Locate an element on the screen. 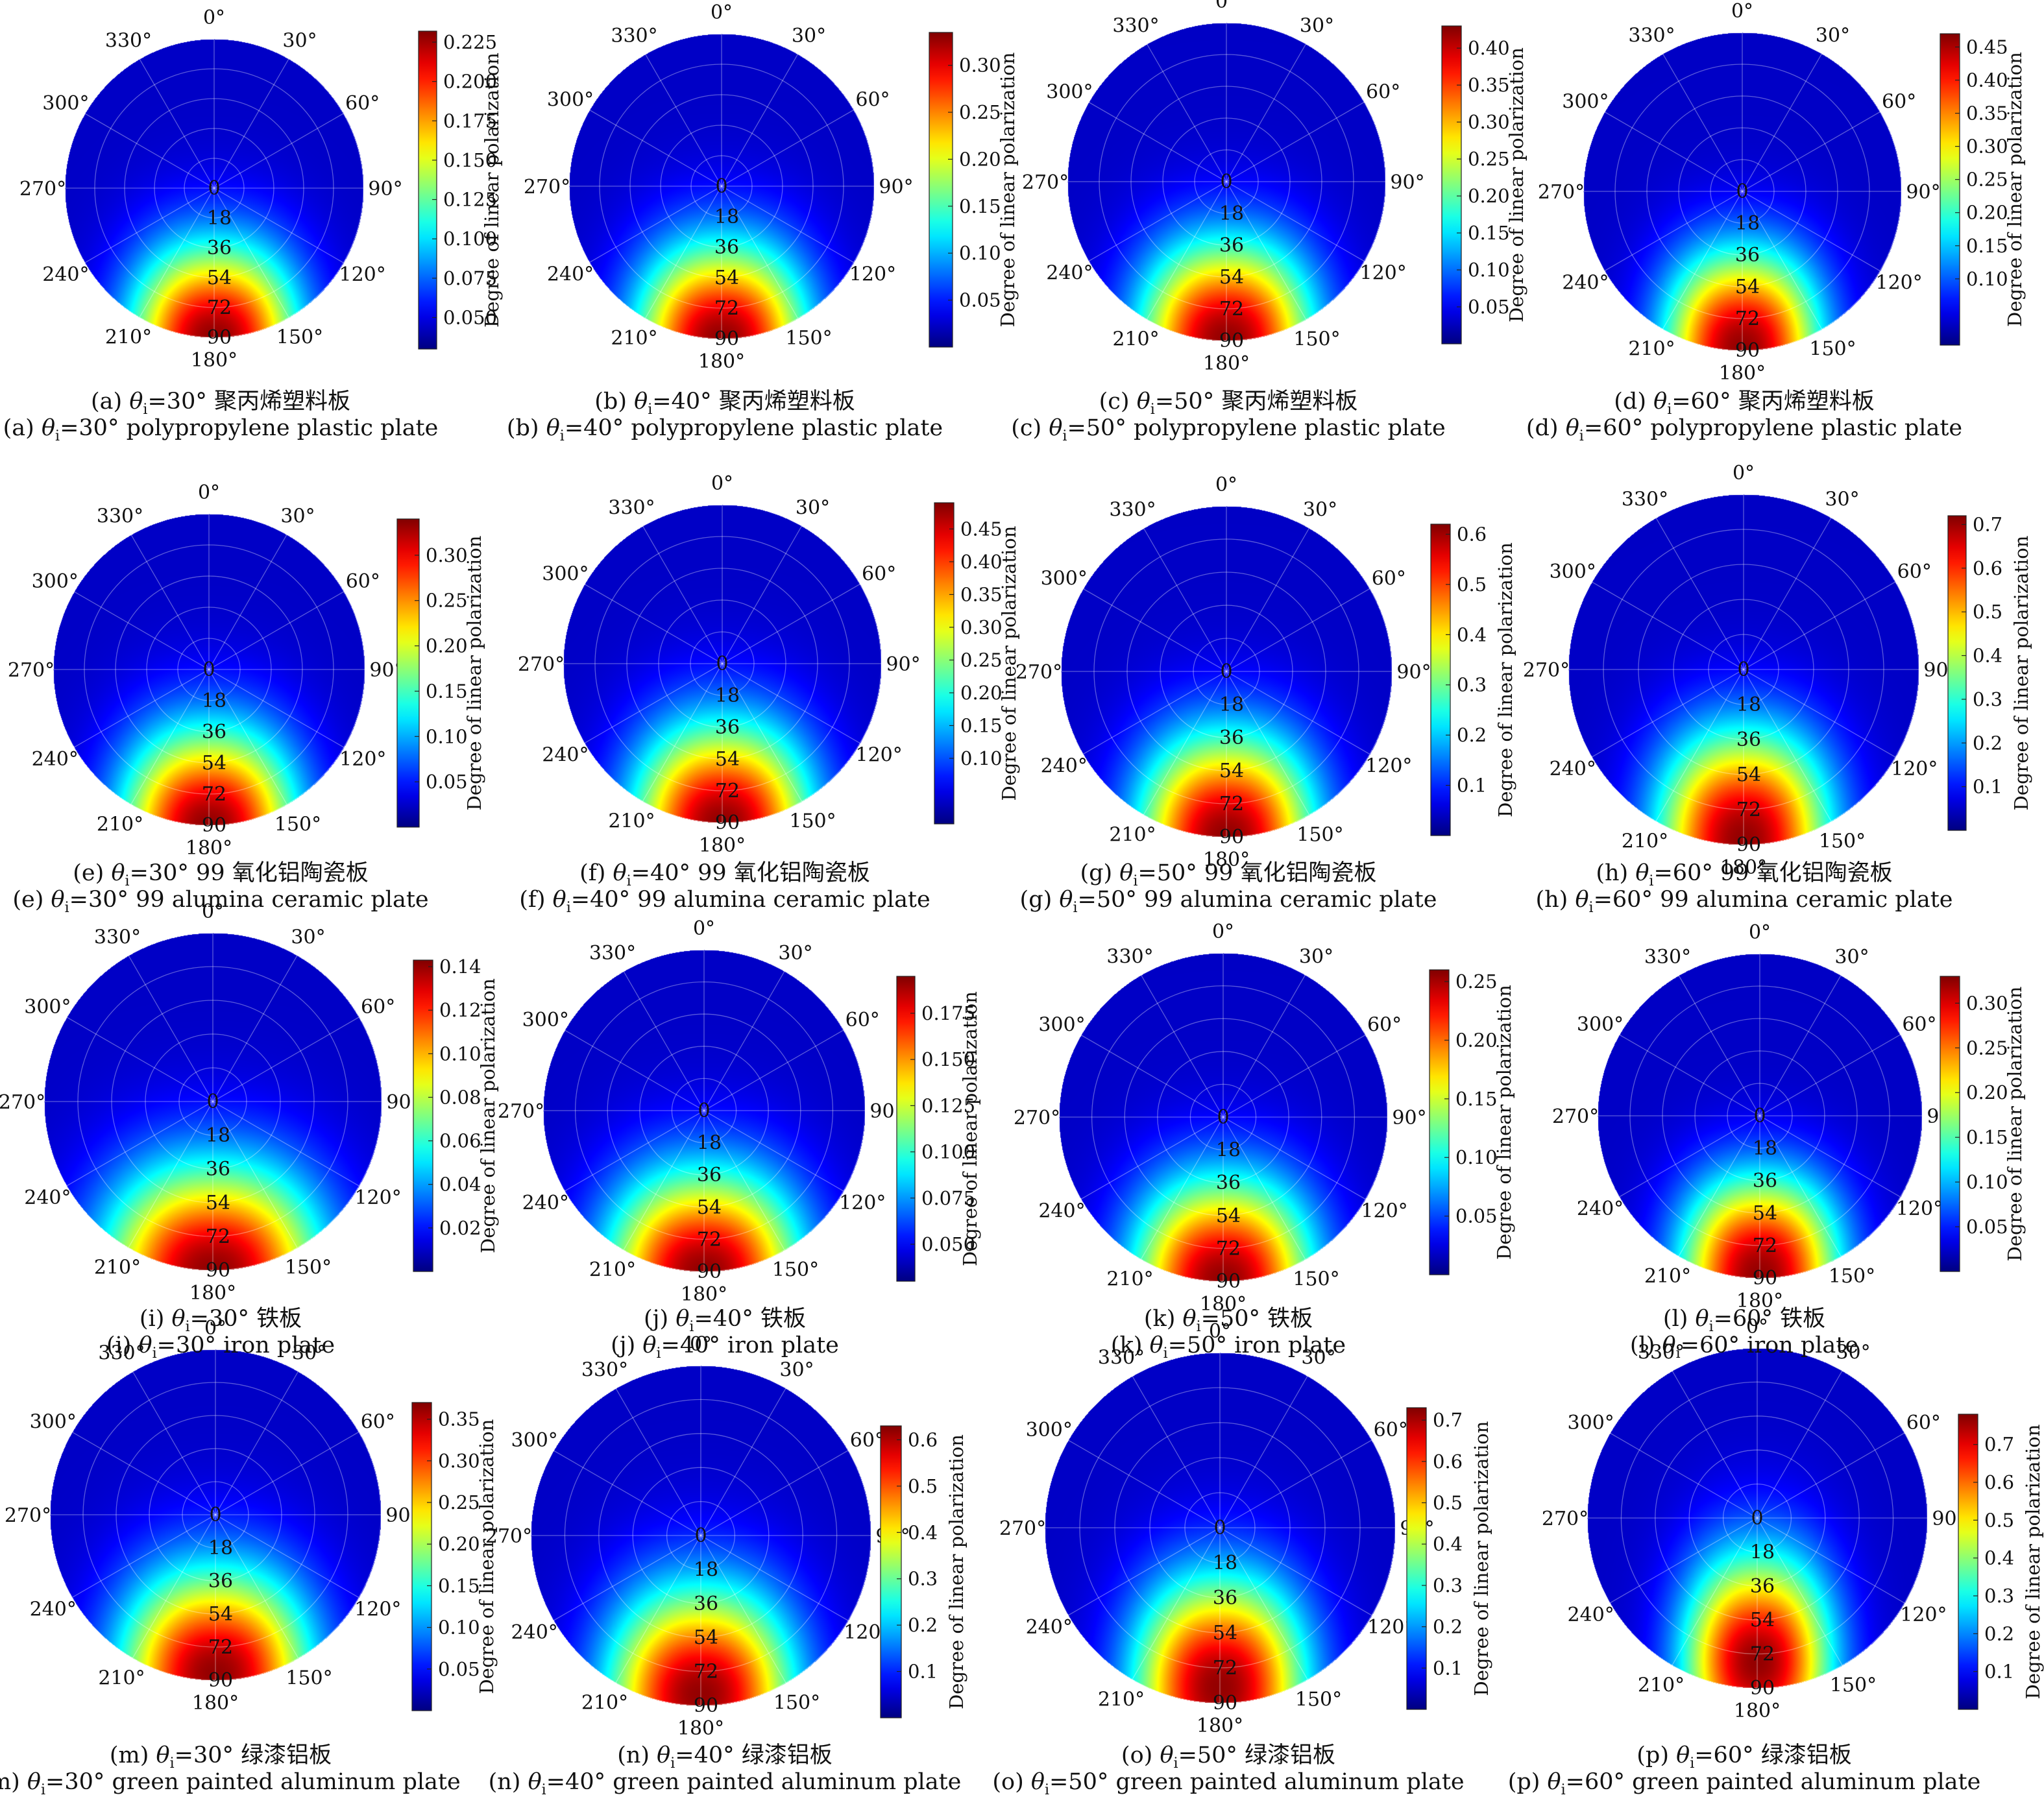 The height and width of the screenshot is (1819, 2044). colorbar-tick-label: 0.15 is located at coordinates (1987, 1137).